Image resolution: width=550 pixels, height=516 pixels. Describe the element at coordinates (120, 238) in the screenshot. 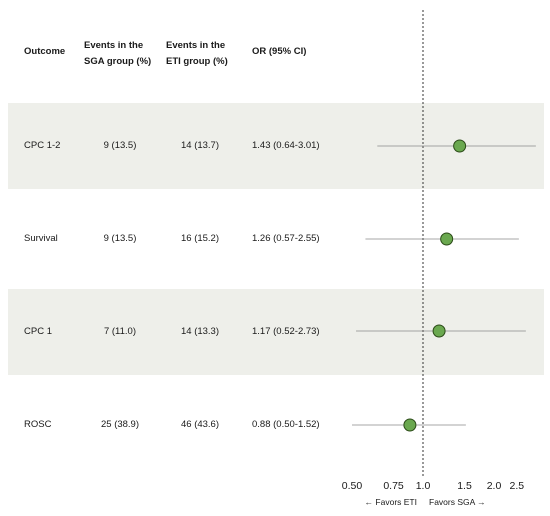

I see `row-sga-survival: 9 (13.5)` at that location.